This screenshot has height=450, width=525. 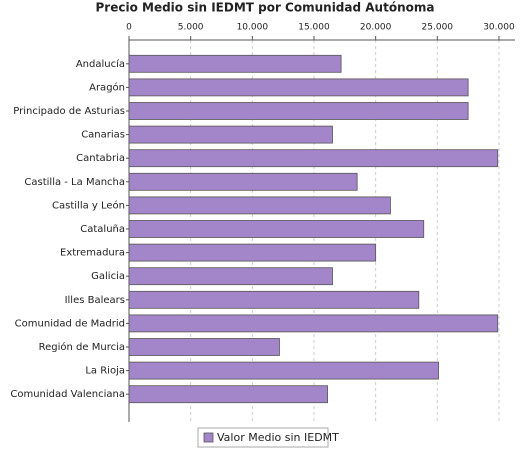 I want to click on legend-swatch, so click(x=208, y=437).